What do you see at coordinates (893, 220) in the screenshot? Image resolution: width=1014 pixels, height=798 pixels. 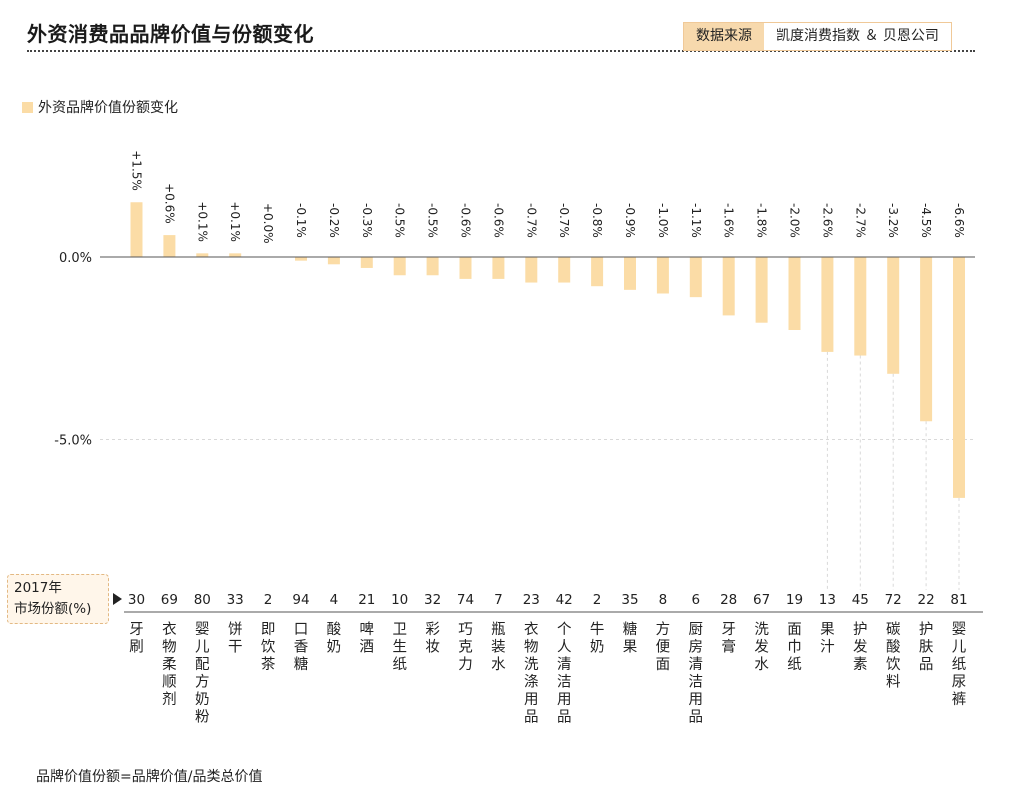 I see `data-label: -3.2%` at bounding box center [893, 220].